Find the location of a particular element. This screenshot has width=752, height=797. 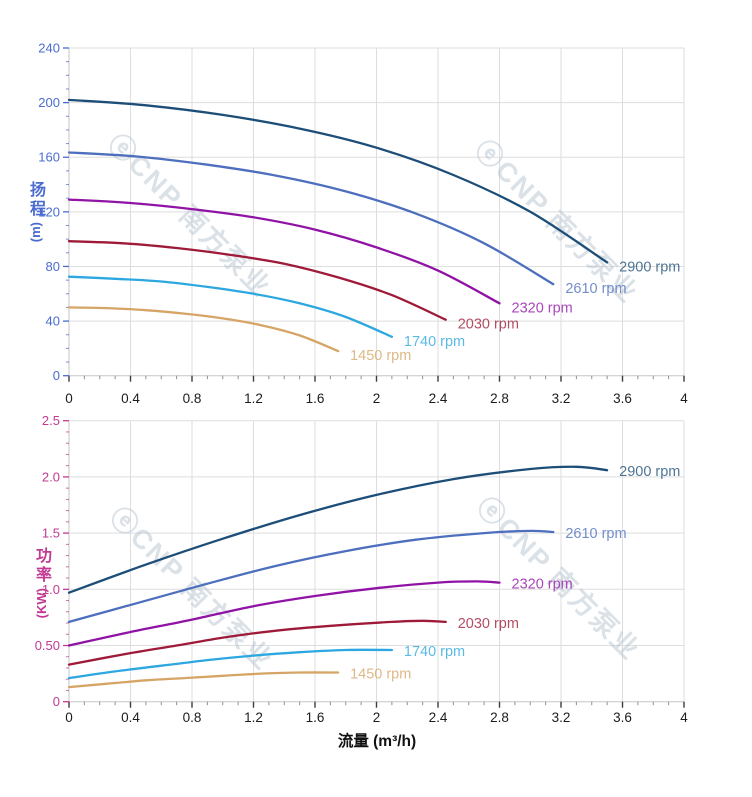

y-tick-label: 1.5 is located at coordinates (51, 533).